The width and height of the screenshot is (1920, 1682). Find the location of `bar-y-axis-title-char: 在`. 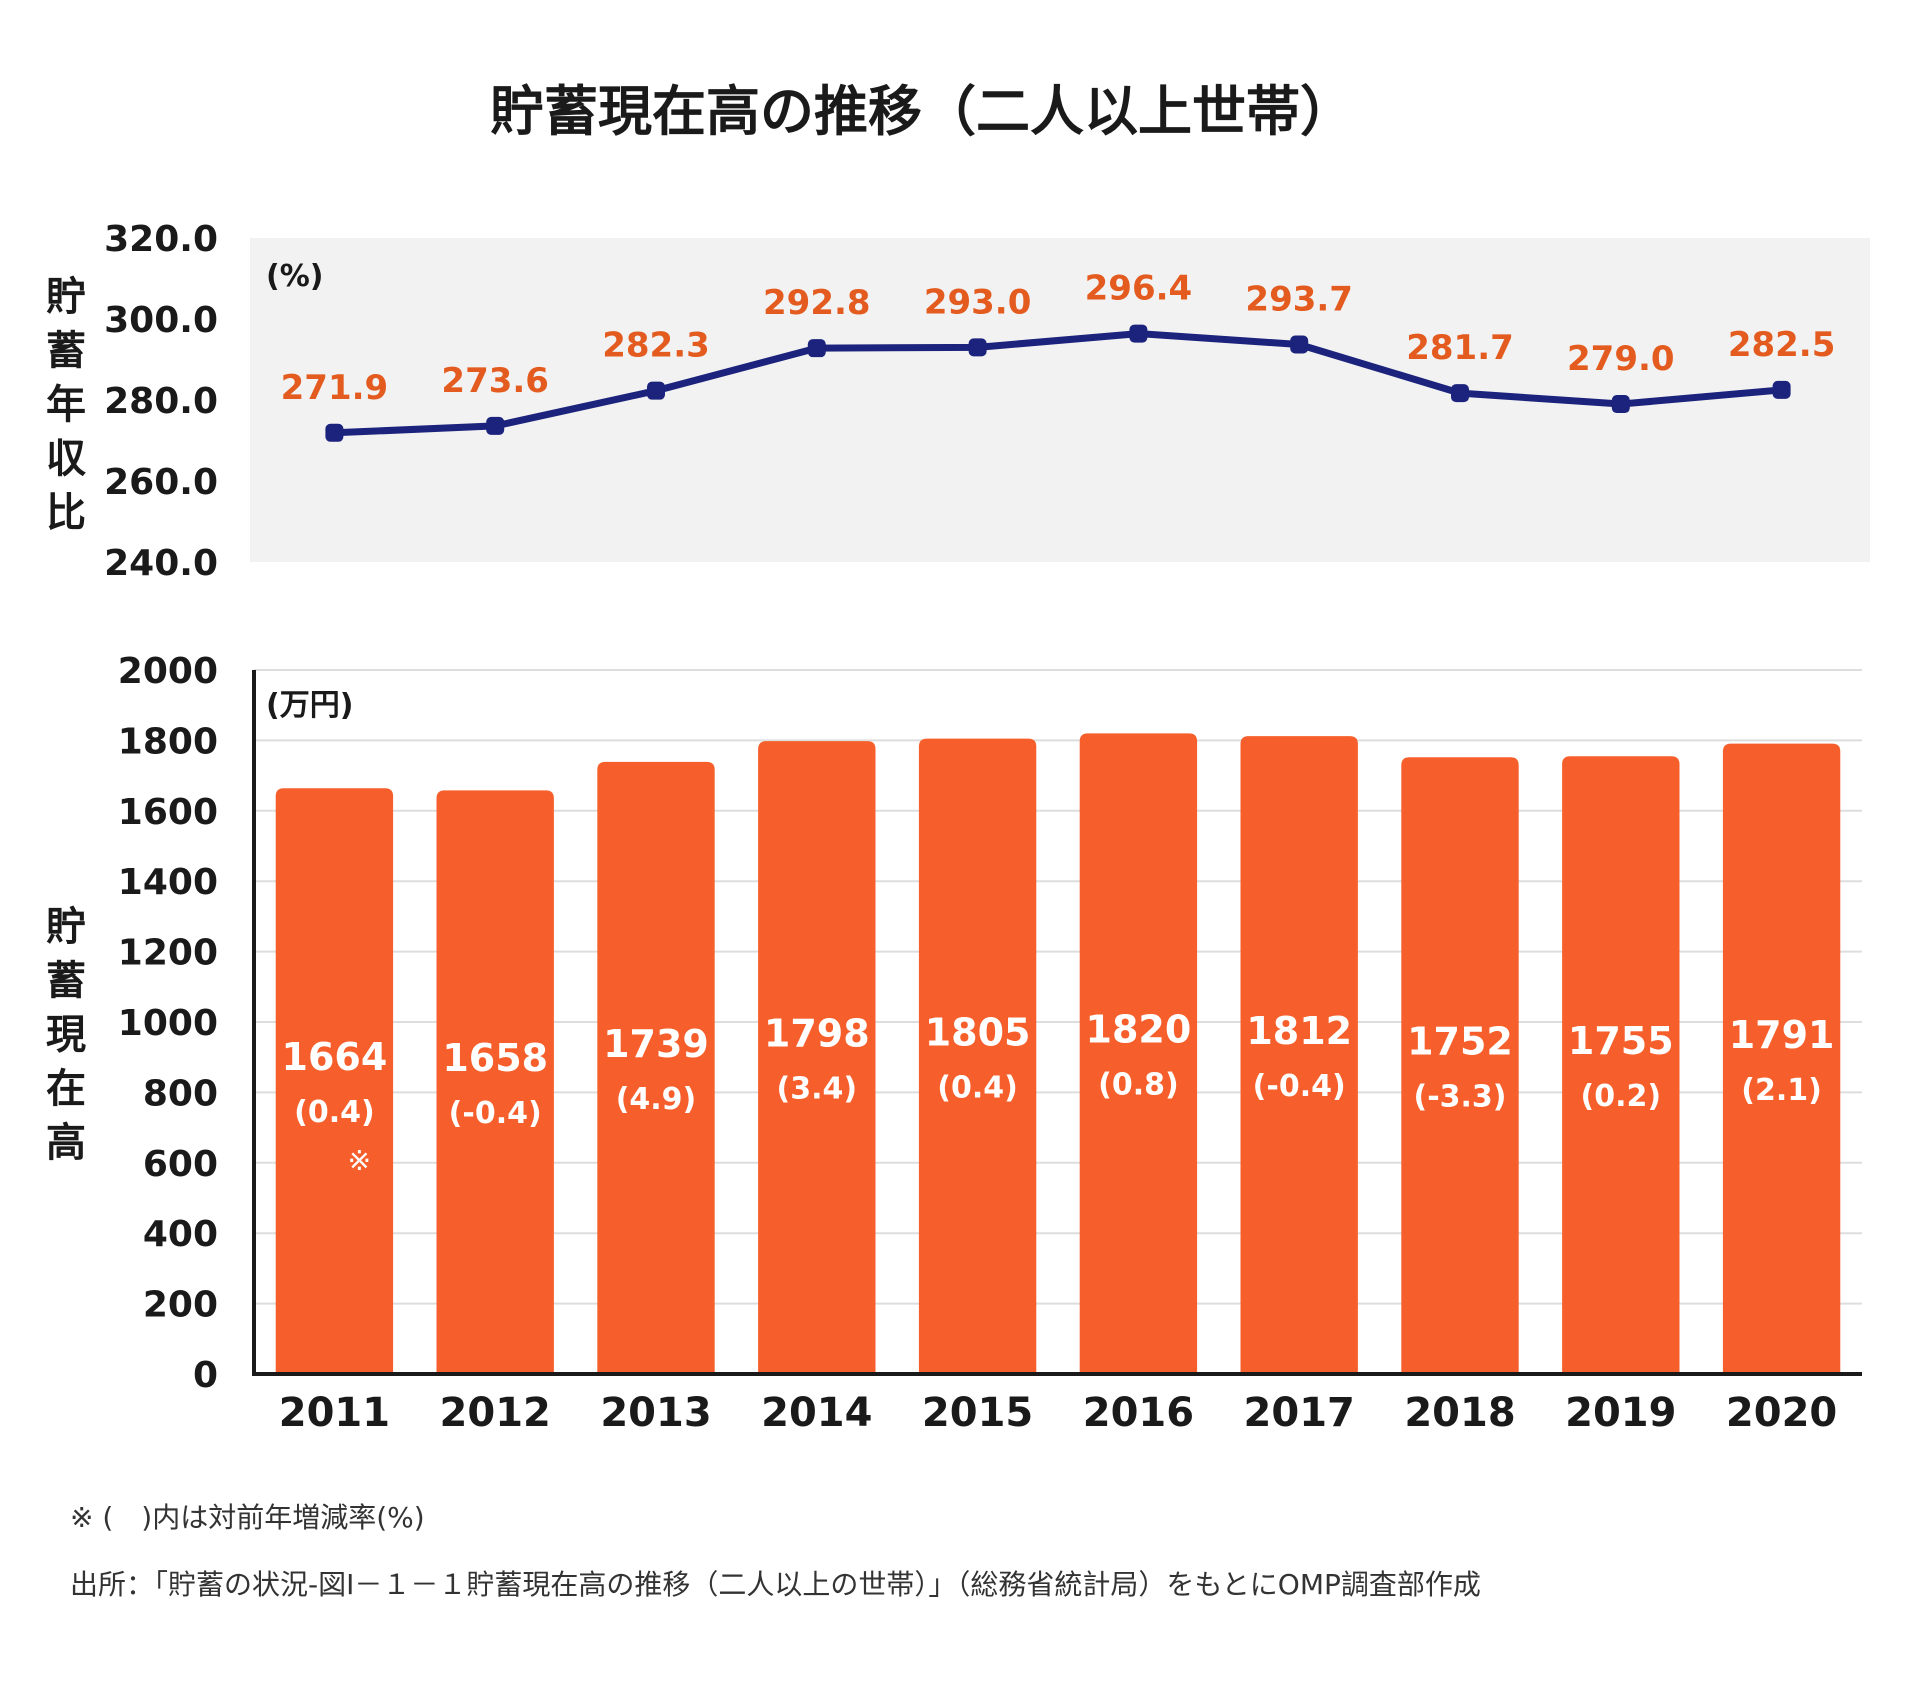

bar-y-axis-title-char: 在 is located at coordinates (66, 1089).